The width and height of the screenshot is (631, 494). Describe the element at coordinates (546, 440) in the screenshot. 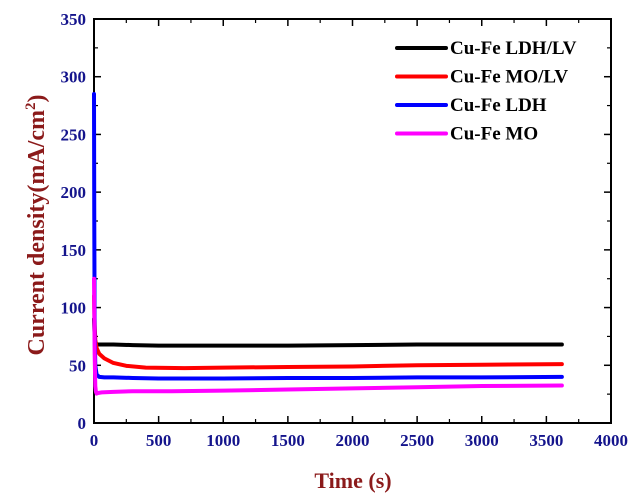

I see `x-tick-label: 3500` at that location.